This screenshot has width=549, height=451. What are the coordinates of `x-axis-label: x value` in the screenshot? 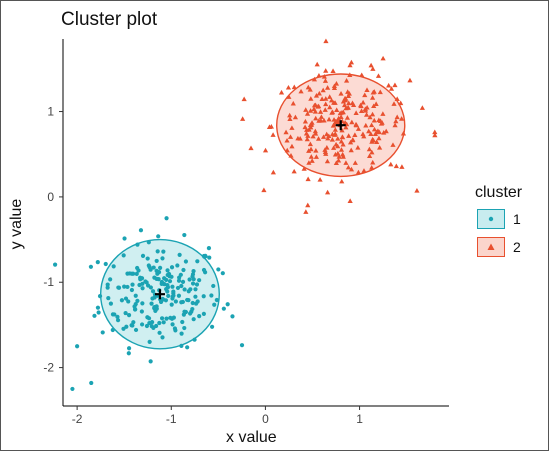 It's located at (251, 437).